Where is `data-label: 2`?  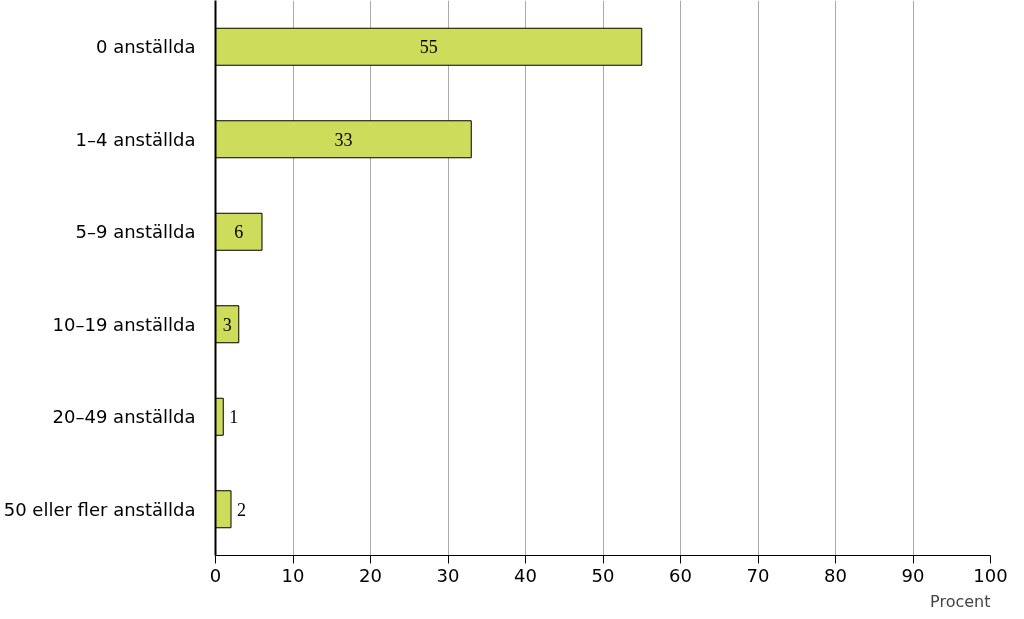
data-label: 2 is located at coordinates (241, 509).